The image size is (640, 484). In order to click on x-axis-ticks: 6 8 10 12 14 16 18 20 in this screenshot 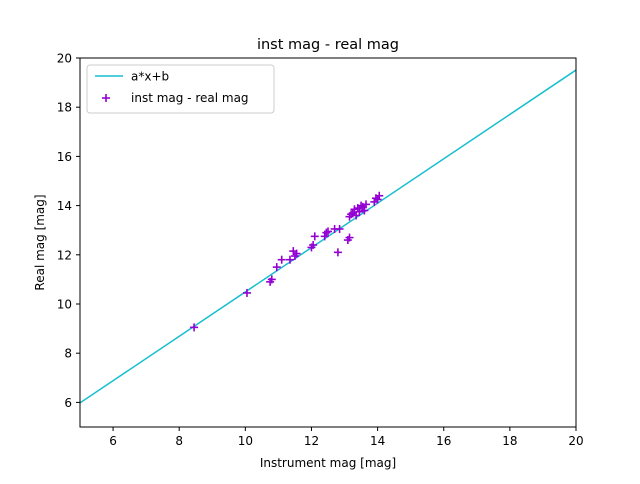, I will do `click(346, 437)`.